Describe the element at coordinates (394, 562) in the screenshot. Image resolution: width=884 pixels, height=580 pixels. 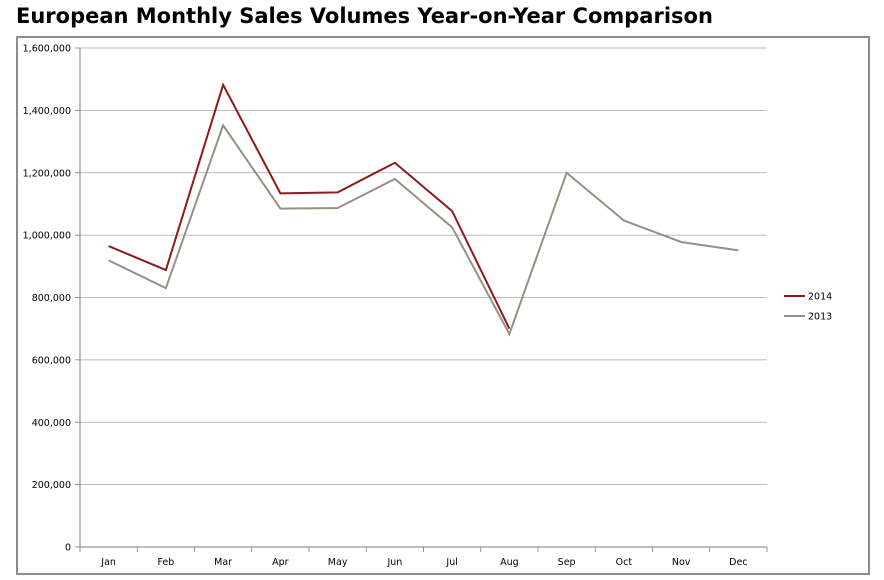
I see `x-tick-label: Jun` at that location.